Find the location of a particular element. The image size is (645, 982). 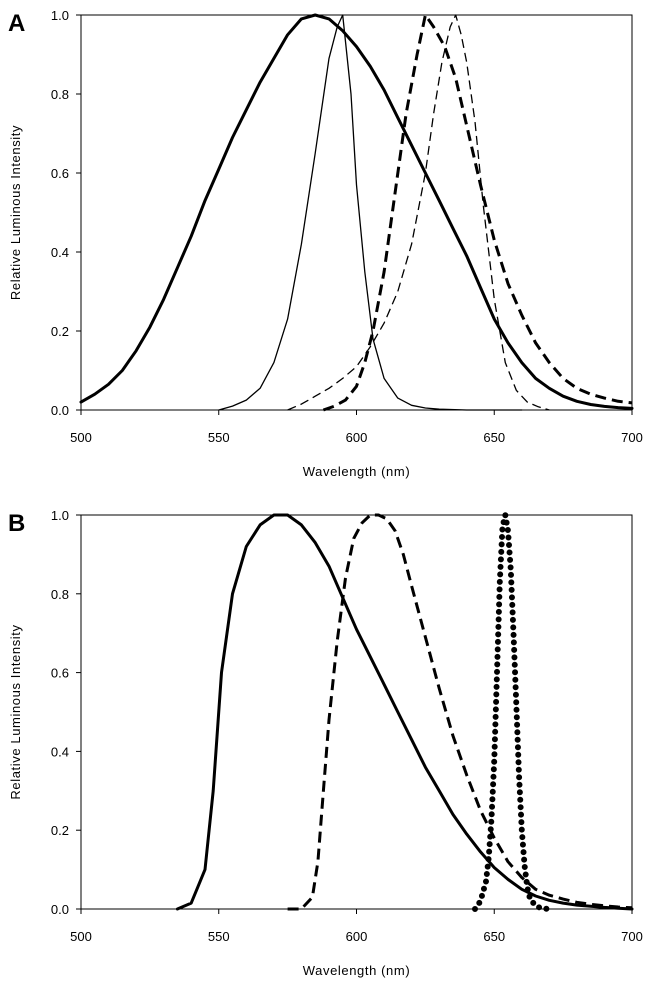

chart0-x-axis-title: Wavelength (nm) is located at coordinates (357, 471).